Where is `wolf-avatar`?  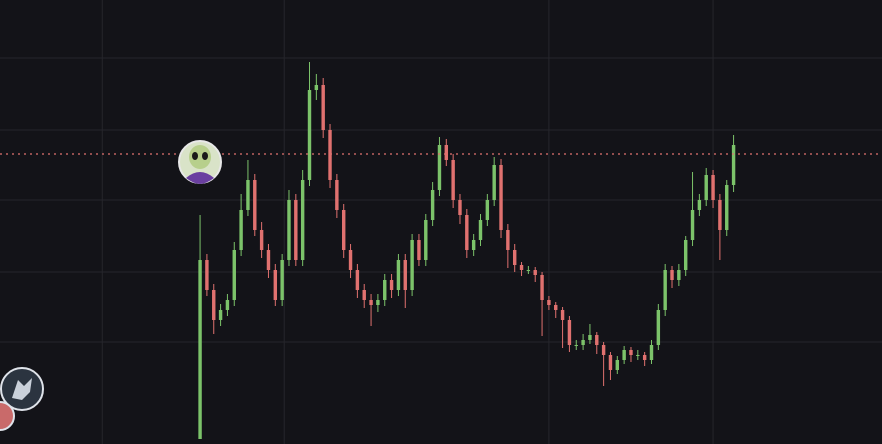 wolf-avatar is located at coordinates (22, 389).